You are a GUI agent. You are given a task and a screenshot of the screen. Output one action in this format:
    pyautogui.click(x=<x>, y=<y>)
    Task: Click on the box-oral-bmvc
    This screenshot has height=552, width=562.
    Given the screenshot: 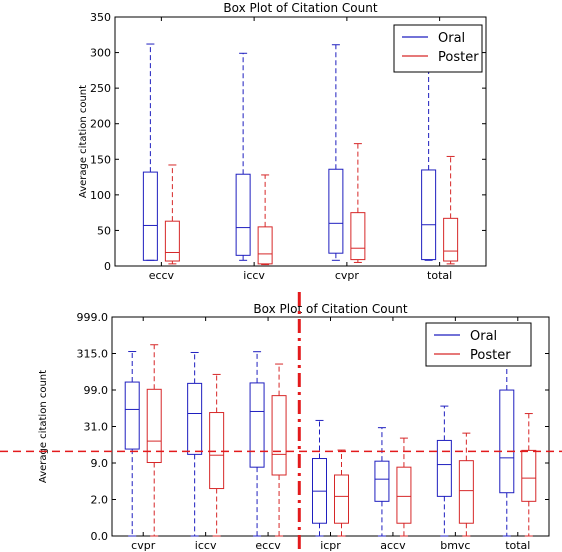 What is the action you would take?
    pyautogui.click(x=444, y=471)
    